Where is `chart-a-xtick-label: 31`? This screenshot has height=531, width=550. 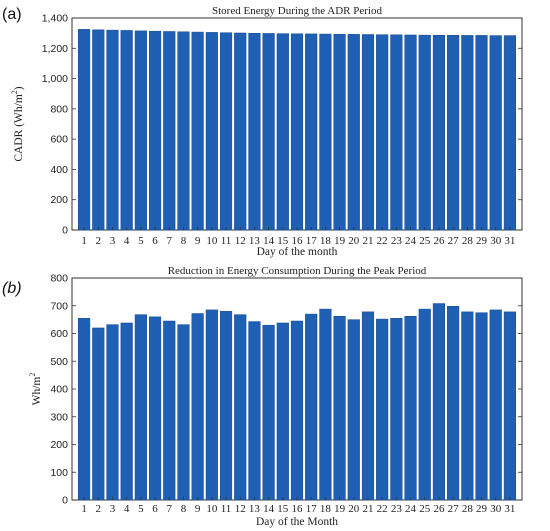 chart-a-xtick-label: 31 is located at coordinates (509, 241).